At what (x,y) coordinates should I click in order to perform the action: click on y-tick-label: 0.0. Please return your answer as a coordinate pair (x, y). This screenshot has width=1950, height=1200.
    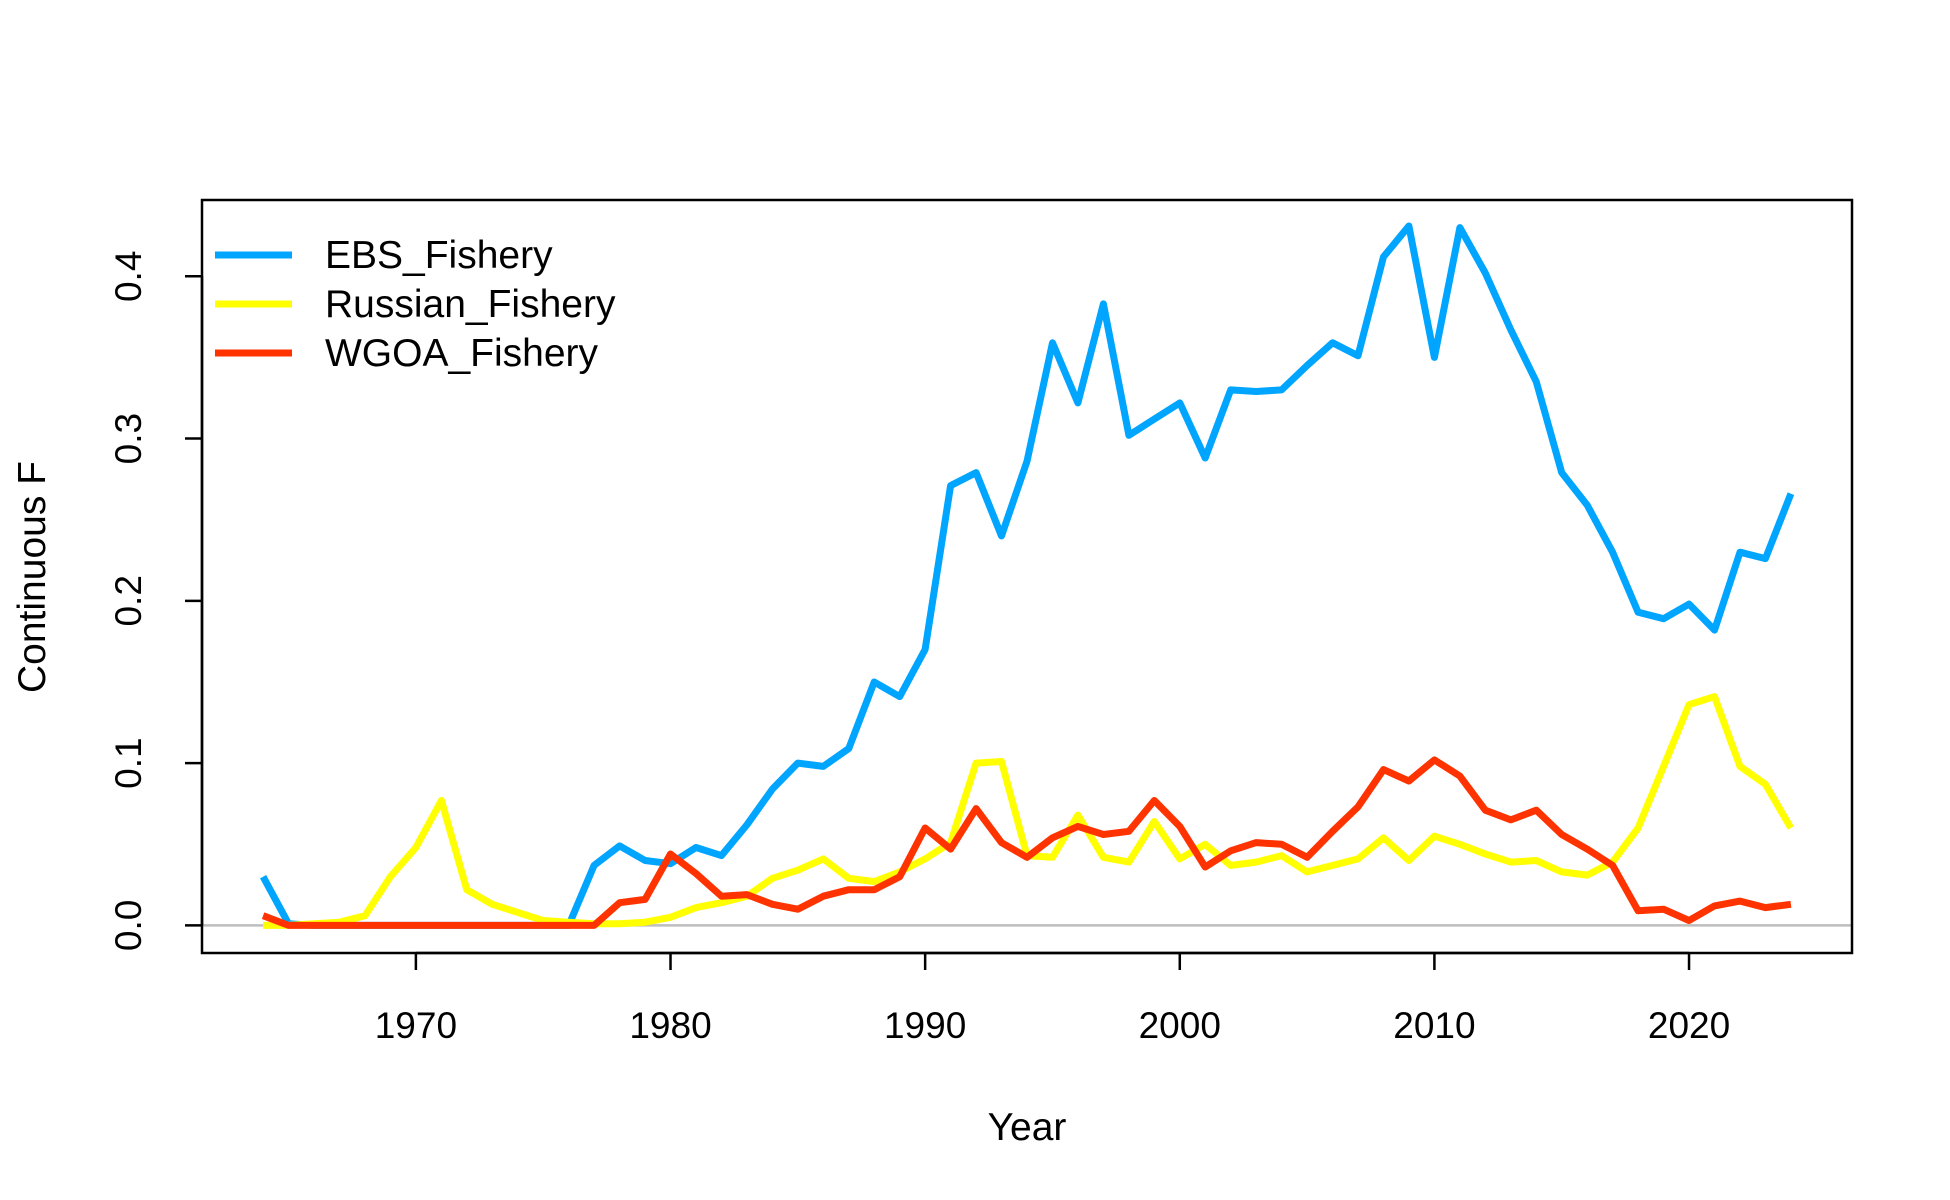
    Looking at the image, I should click on (128, 925).